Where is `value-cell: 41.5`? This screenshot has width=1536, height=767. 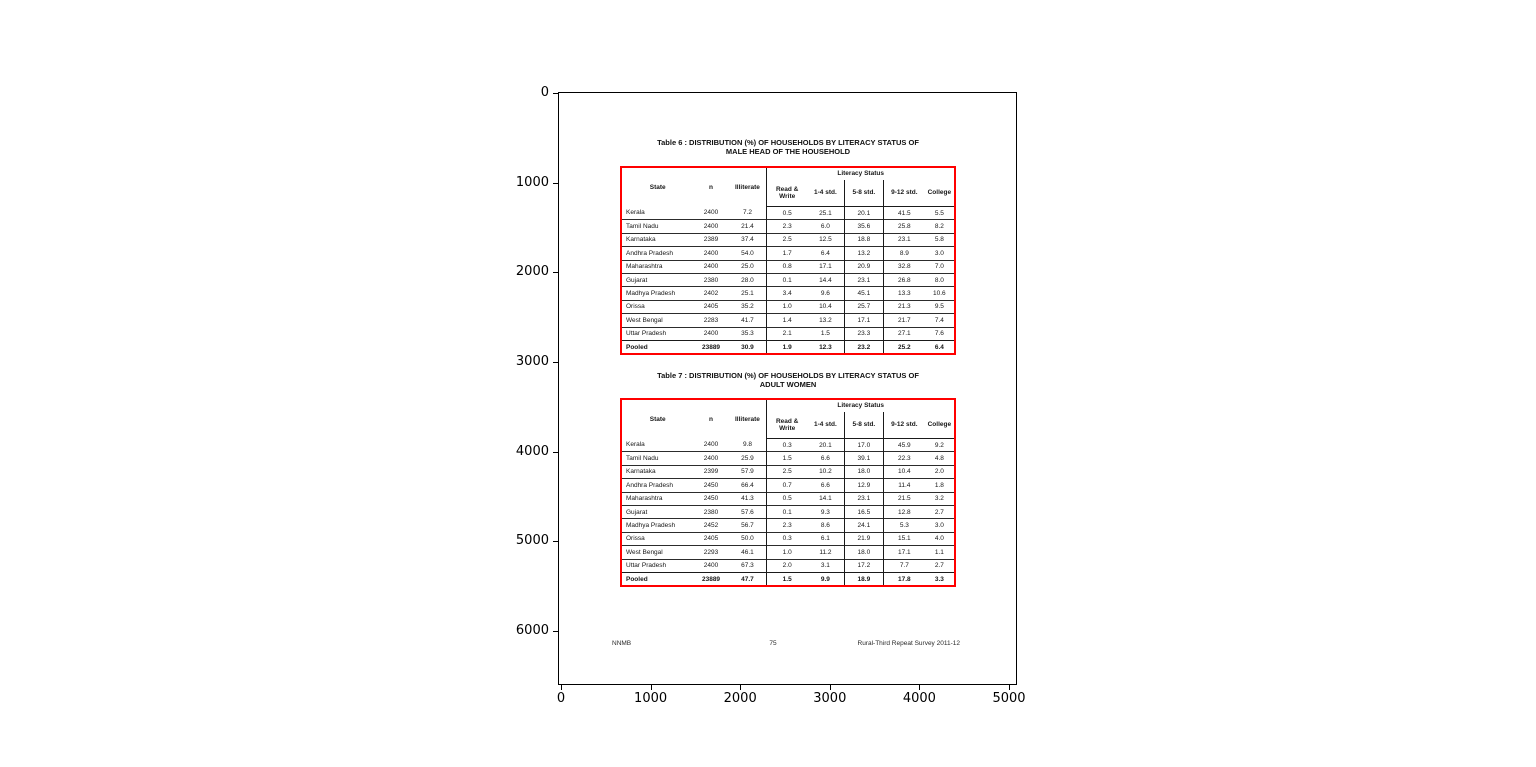
value-cell: 41.5 is located at coordinates (903, 213).